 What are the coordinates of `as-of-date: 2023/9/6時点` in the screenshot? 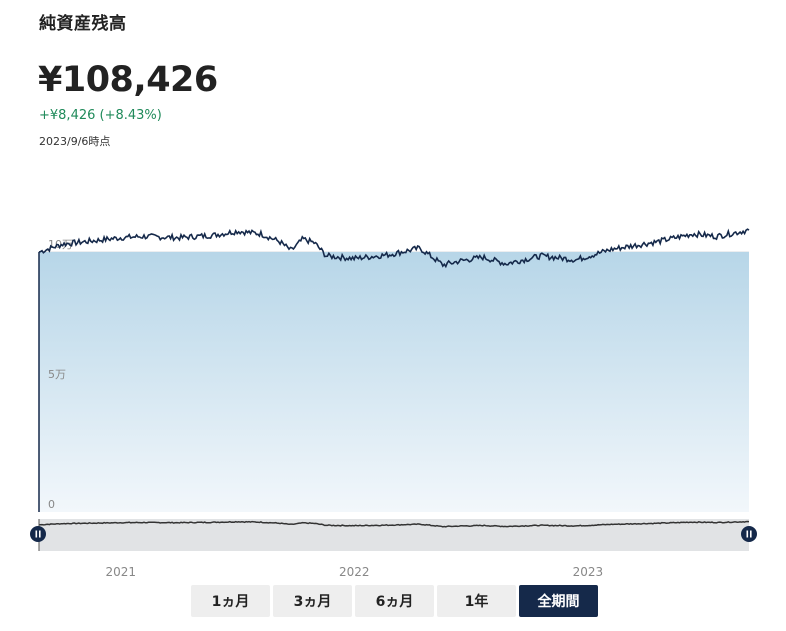 It's located at (75, 141).